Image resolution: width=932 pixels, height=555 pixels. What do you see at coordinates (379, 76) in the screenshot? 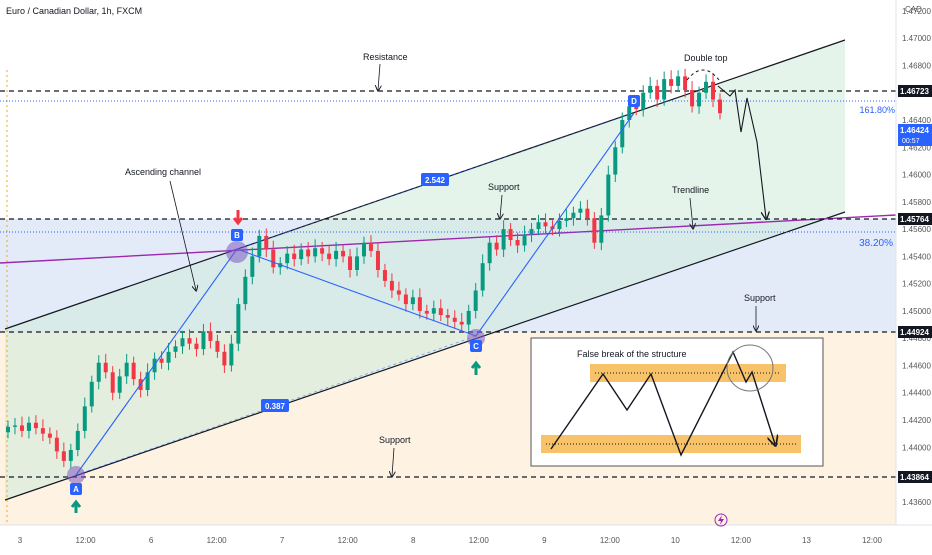
I see `resistance-pointer` at bounding box center [379, 76].